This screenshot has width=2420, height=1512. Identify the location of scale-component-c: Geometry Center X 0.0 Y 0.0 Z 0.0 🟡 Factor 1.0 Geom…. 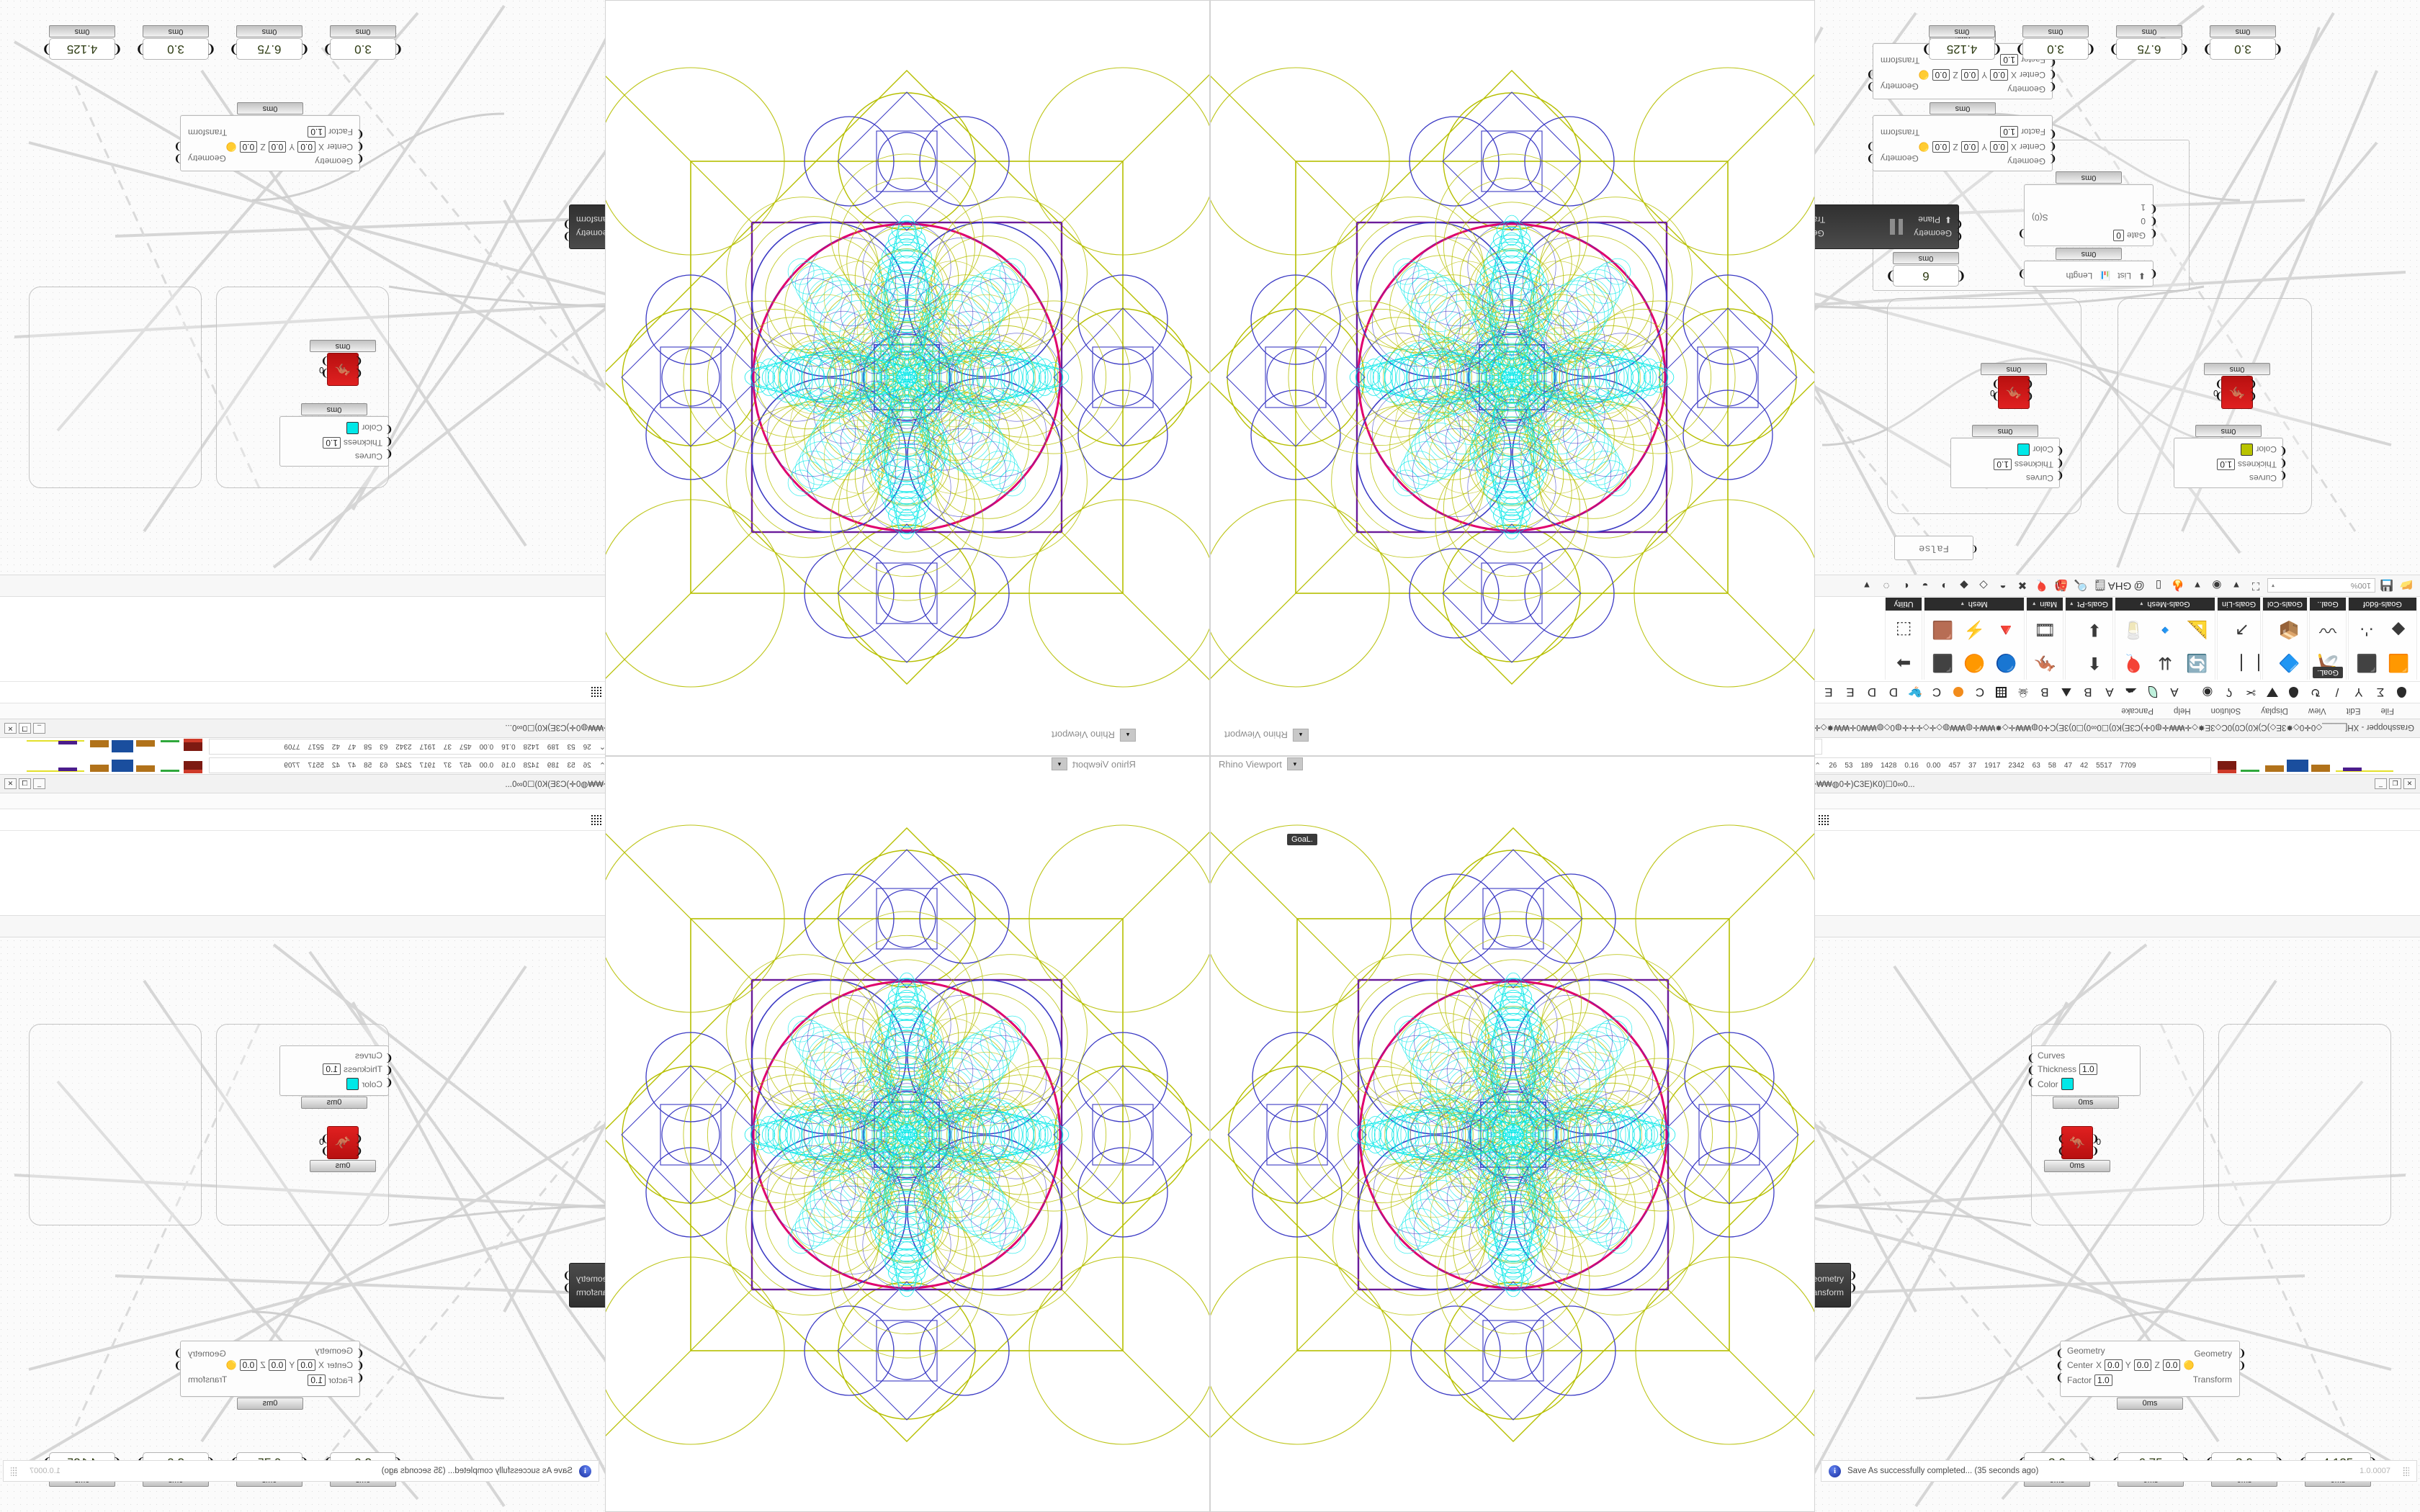
(2151, 1375).